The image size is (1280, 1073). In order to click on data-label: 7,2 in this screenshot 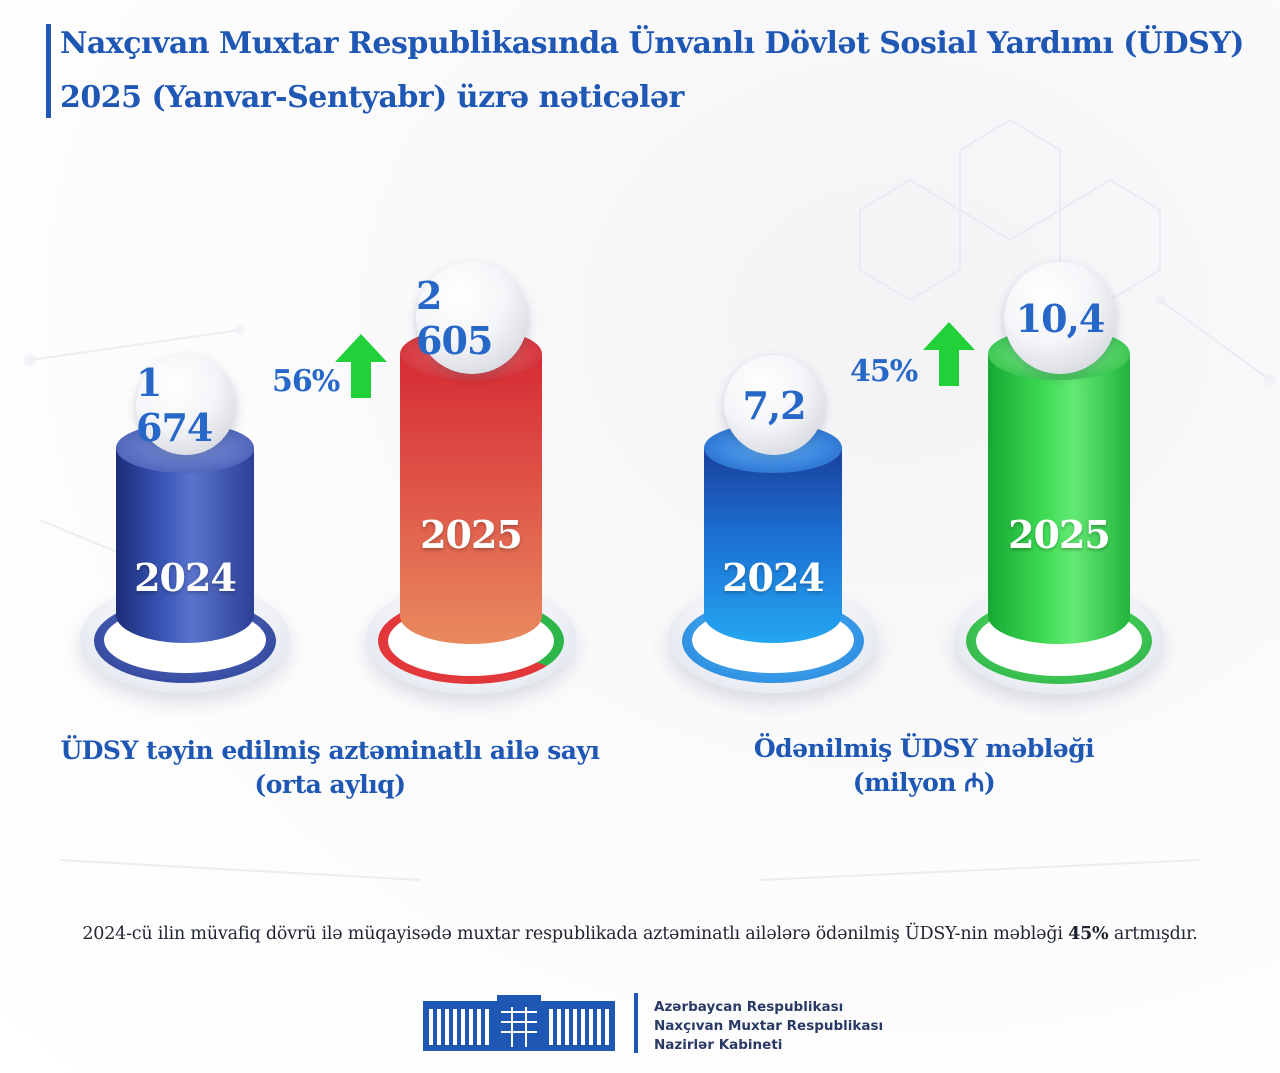, I will do `click(774, 405)`.